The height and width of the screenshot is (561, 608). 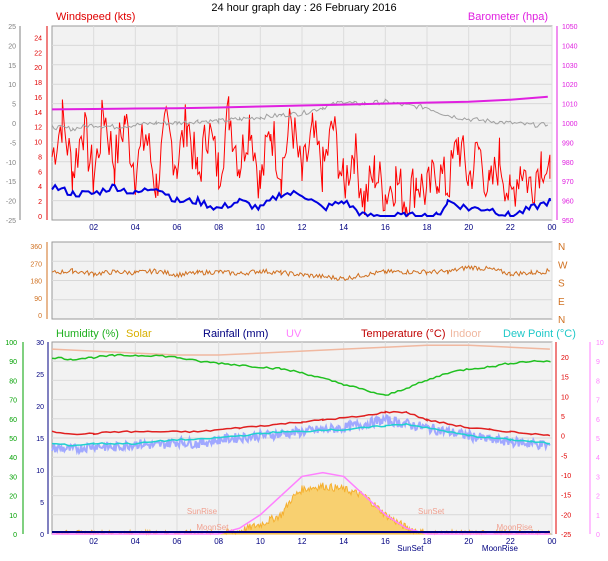 I want to click on wind-outer-tick: -5, so click(x=13, y=143).